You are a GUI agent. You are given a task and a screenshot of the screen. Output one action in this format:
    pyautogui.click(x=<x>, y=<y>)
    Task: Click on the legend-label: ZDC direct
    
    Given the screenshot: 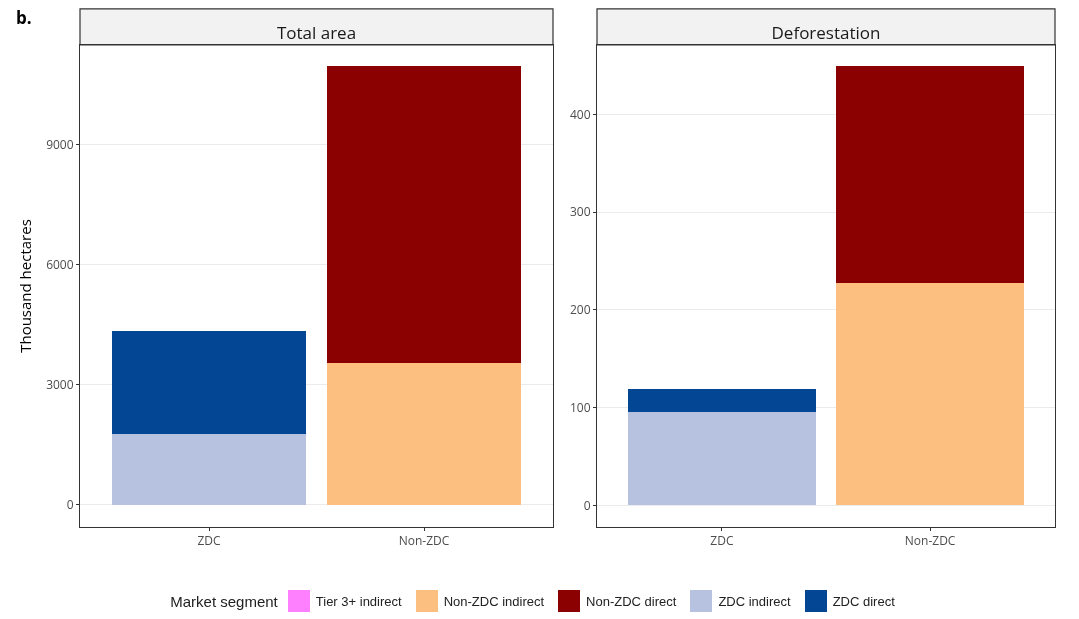 What is the action you would take?
    pyautogui.click(x=863, y=601)
    